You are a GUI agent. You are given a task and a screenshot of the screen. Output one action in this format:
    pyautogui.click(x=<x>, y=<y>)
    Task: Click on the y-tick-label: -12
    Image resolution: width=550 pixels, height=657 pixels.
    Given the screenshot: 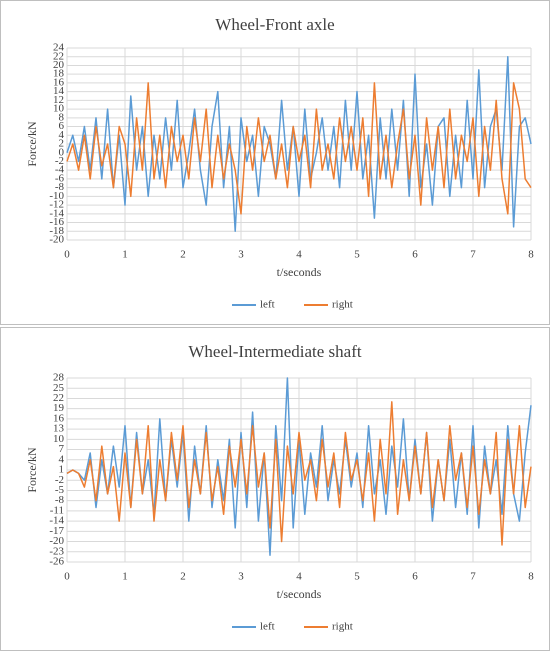 What is the action you would take?
    pyautogui.click(x=56, y=205)
    